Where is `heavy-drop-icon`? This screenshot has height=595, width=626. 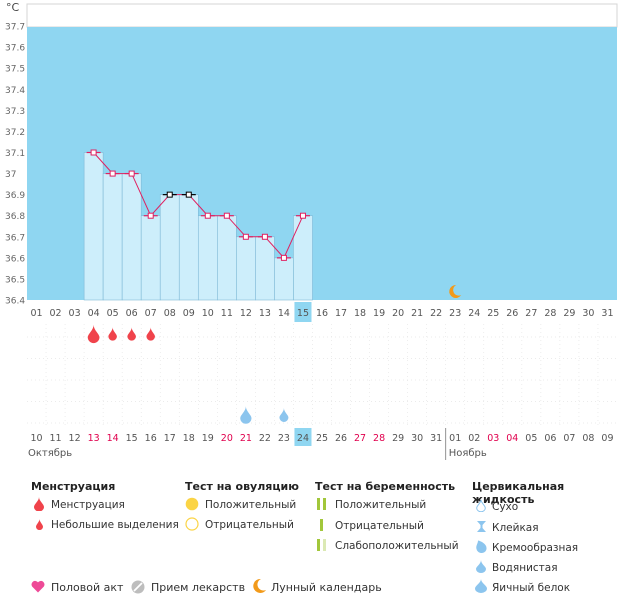
heavy-drop-icon is located at coordinates (39, 504).